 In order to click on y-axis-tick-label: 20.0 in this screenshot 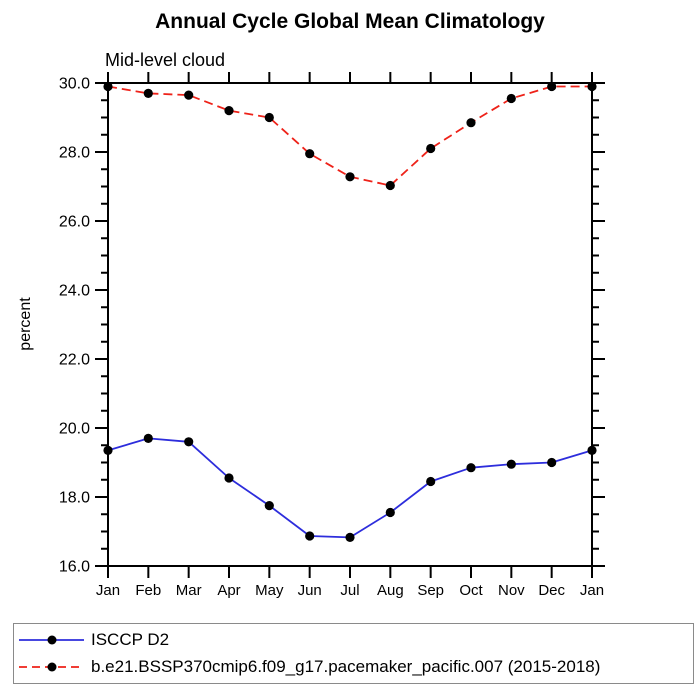, I will do `click(74, 429)`.